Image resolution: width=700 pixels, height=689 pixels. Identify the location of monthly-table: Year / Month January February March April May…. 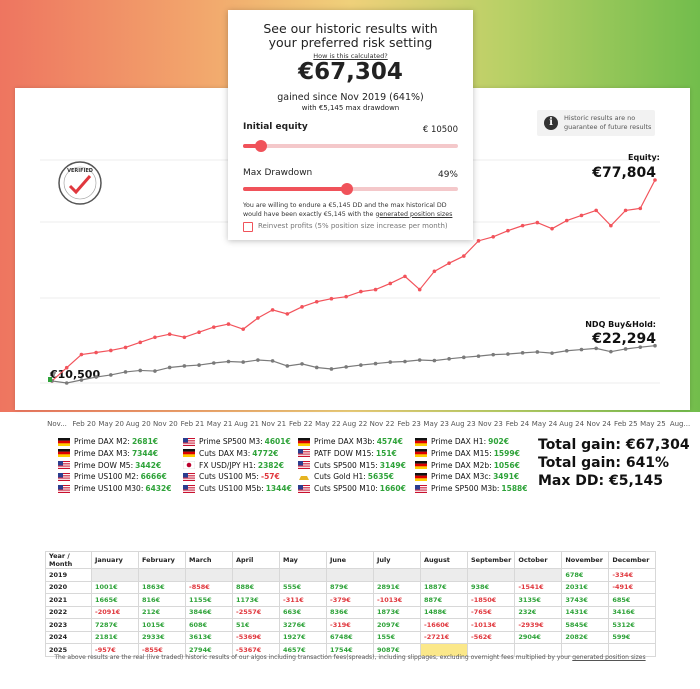
(351, 604).